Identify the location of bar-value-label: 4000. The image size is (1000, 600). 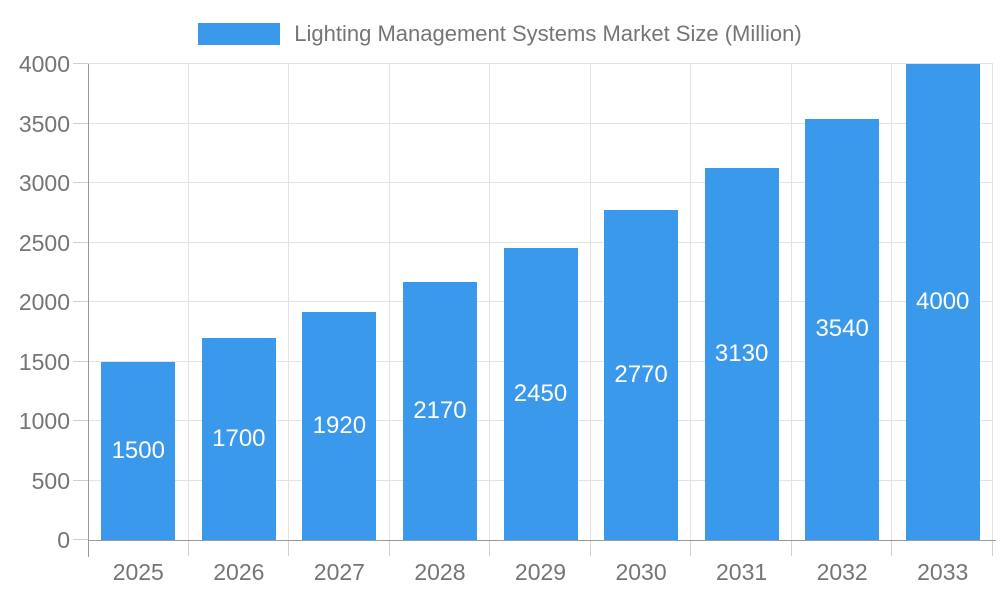
(943, 301).